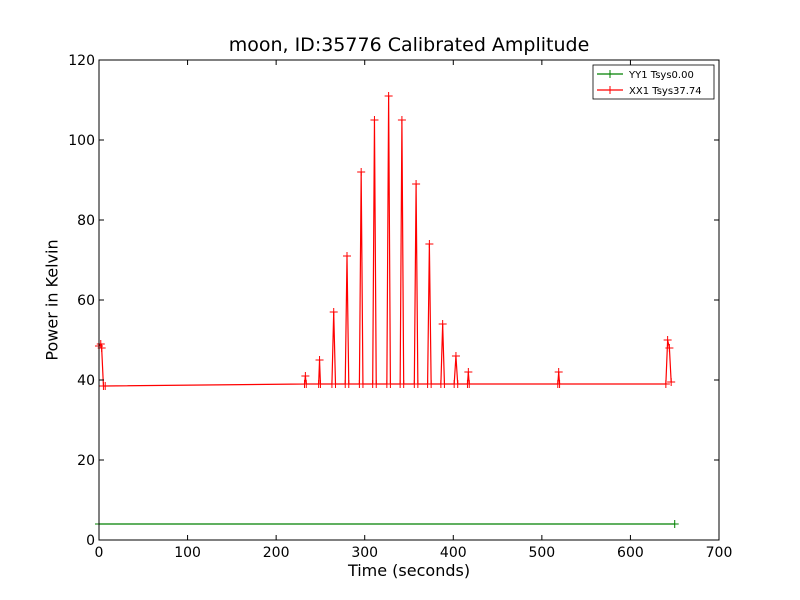 The image size is (800, 600). Describe the element at coordinates (90, 541) in the screenshot. I see `y-tick-label-0: 0` at that location.